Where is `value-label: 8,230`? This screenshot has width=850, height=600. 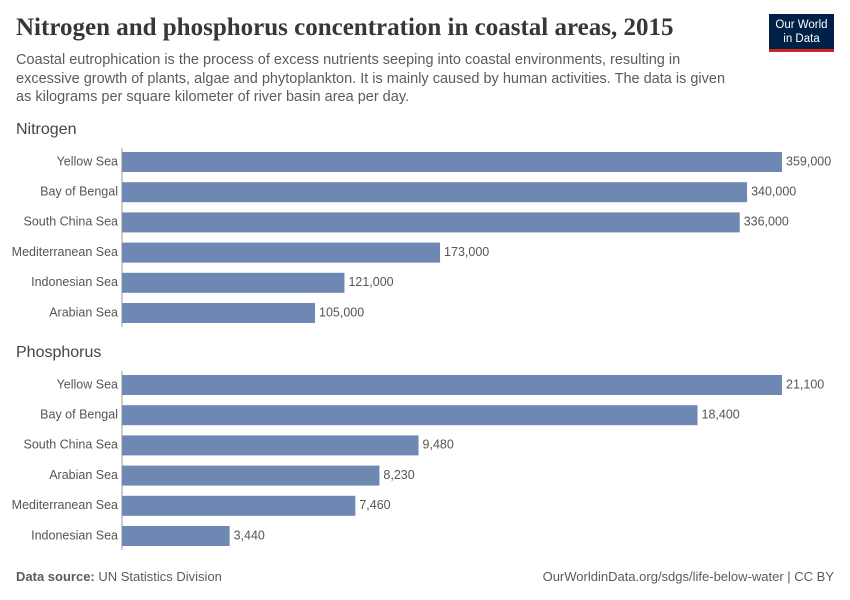 value-label: 8,230 is located at coordinates (398, 475).